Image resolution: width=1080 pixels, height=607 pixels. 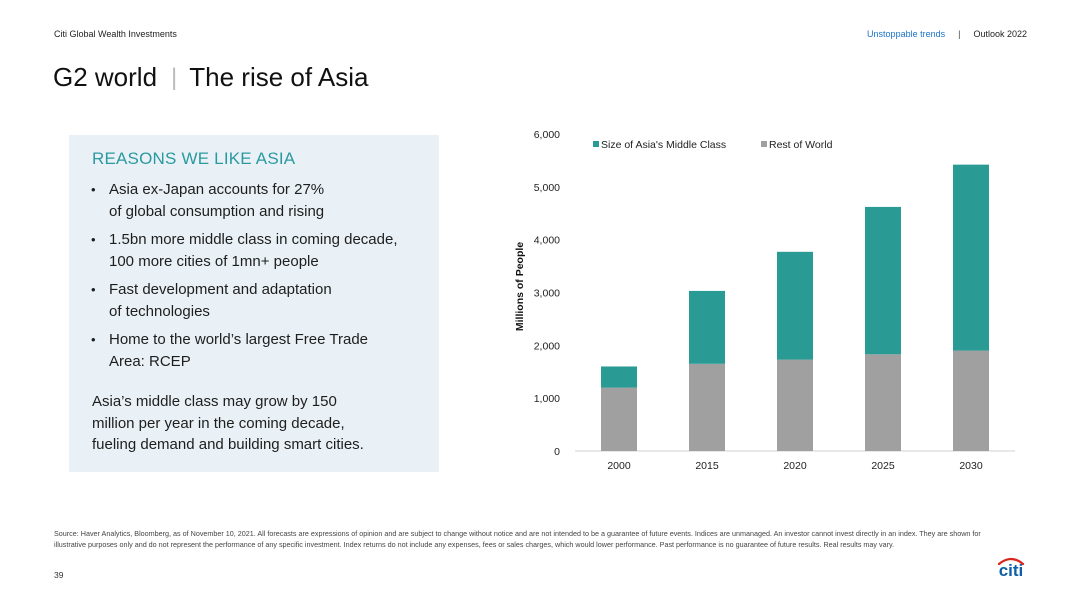 What do you see at coordinates (1011, 561) in the screenshot?
I see `logo-arc` at bounding box center [1011, 561].